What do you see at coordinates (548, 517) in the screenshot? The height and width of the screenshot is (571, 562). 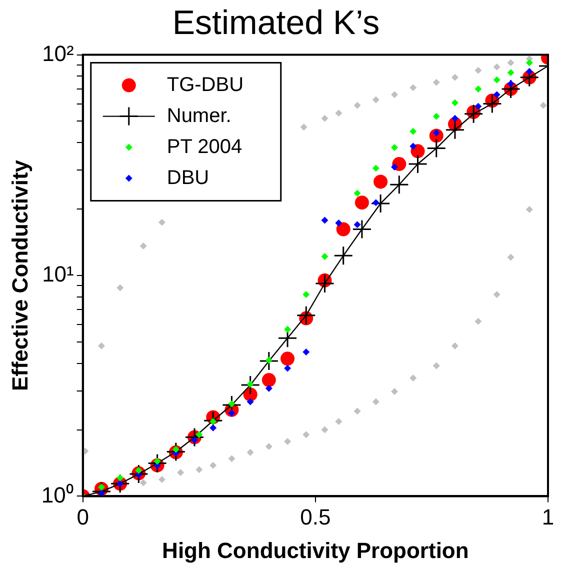 I see `x-tick-label: 1` at bounding box center [548, 517].